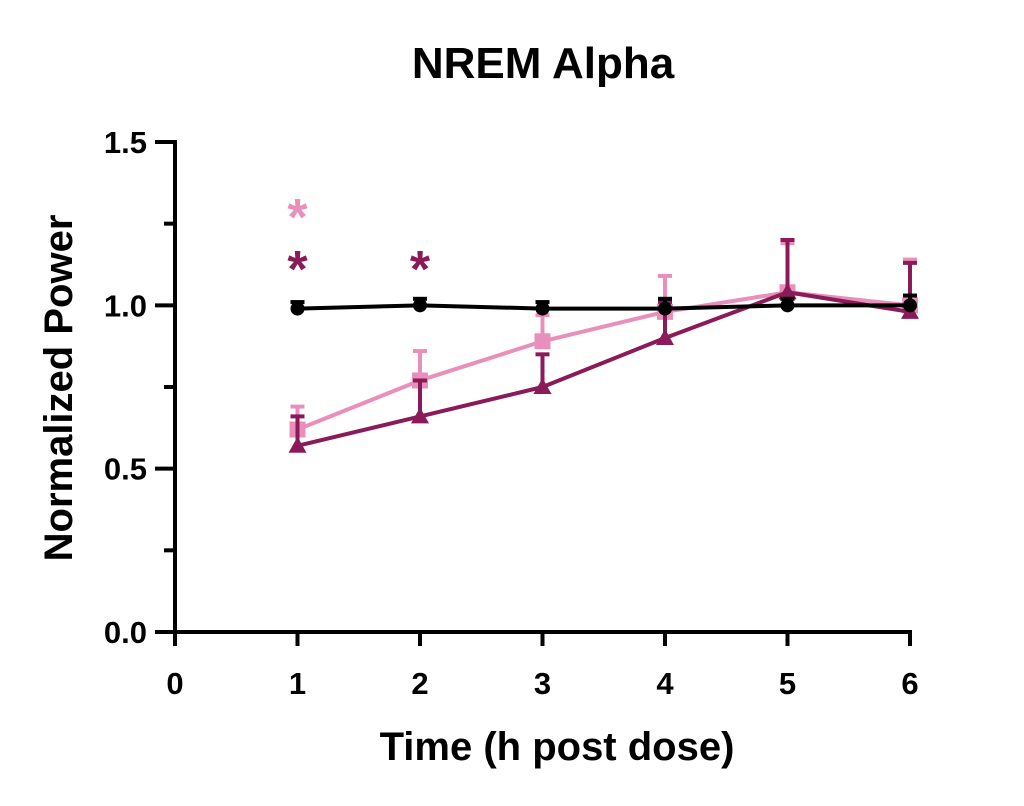  Describe the element at coordinates (297, 270) in the screenshot. I see `significance-star-1: *` at that location.